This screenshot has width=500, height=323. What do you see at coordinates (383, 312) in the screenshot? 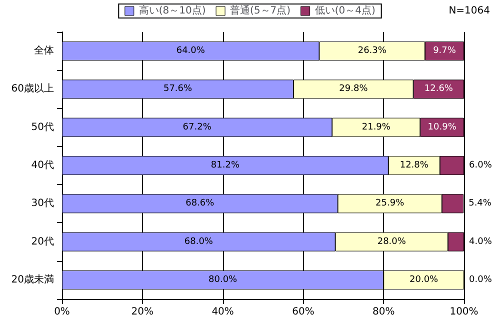
I see `x-tick-label: 80%` at bounding box center [383, 312].